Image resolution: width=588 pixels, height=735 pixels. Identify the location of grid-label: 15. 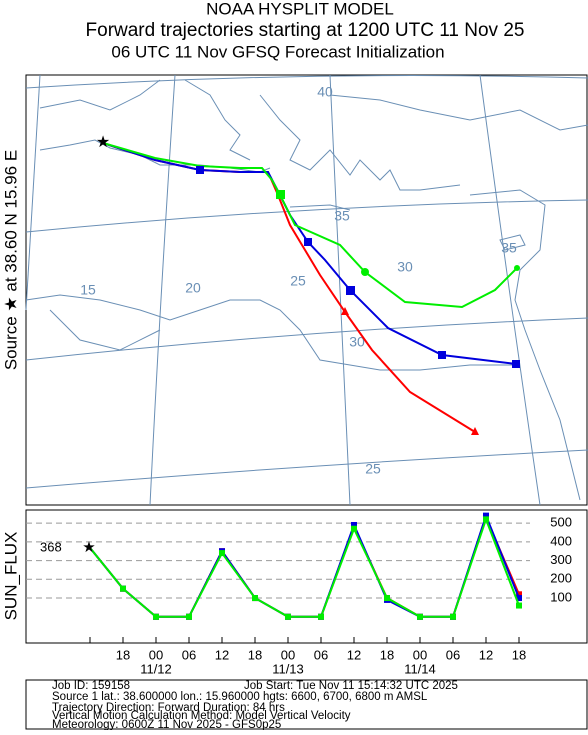
(88, 290).